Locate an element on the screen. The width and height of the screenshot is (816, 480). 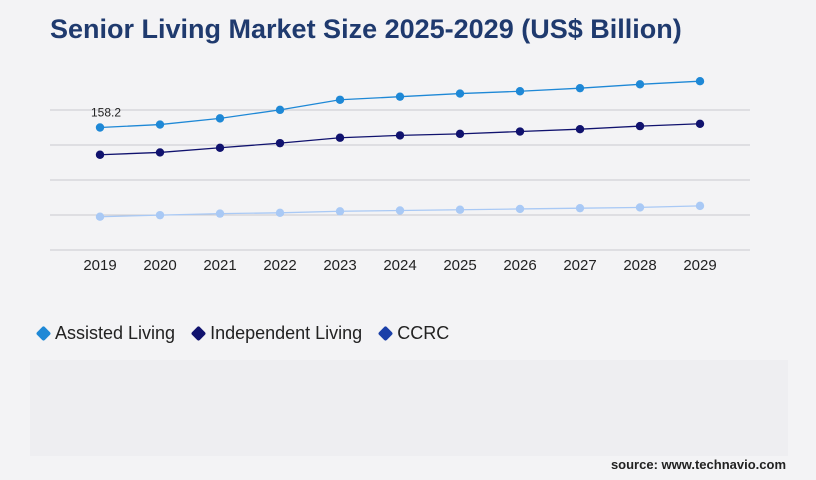
x-tick-label: 2025 is located at coordinates (459, 265).